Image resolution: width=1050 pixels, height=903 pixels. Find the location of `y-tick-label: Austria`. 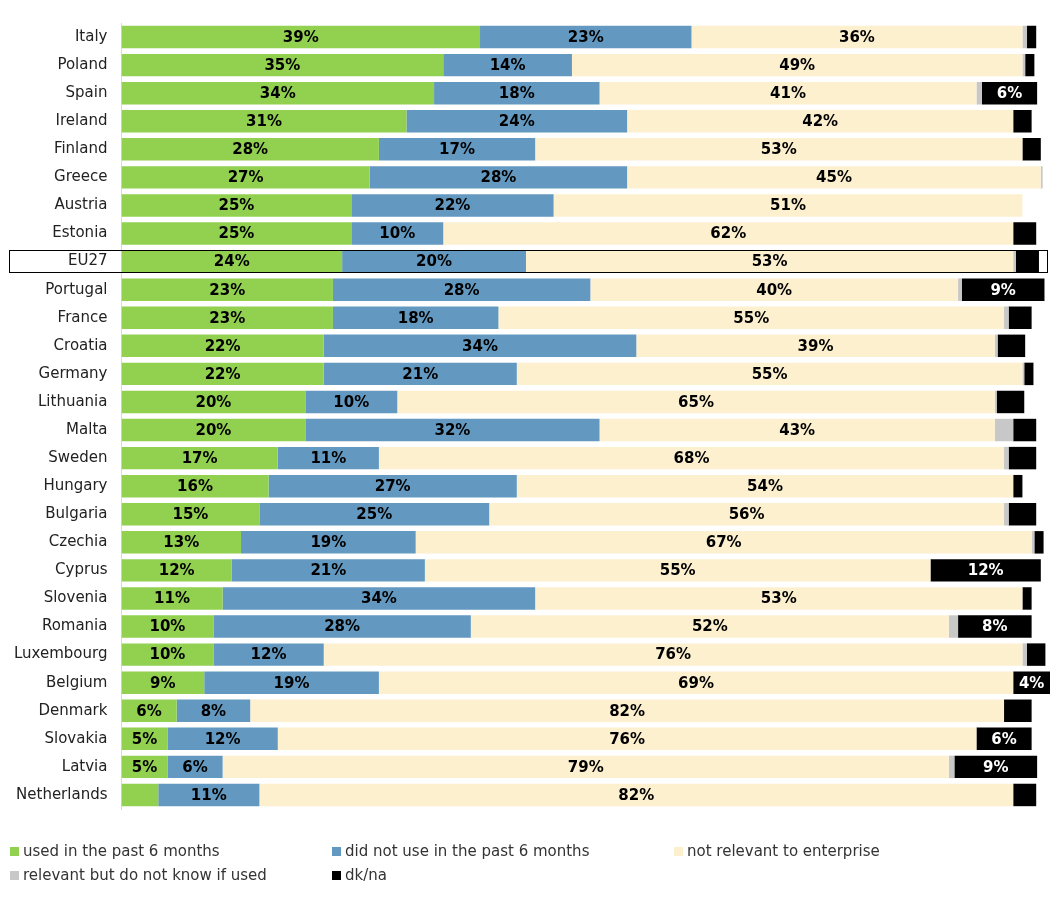

y-tick-label: Austria is located at coordinates (81, 204).